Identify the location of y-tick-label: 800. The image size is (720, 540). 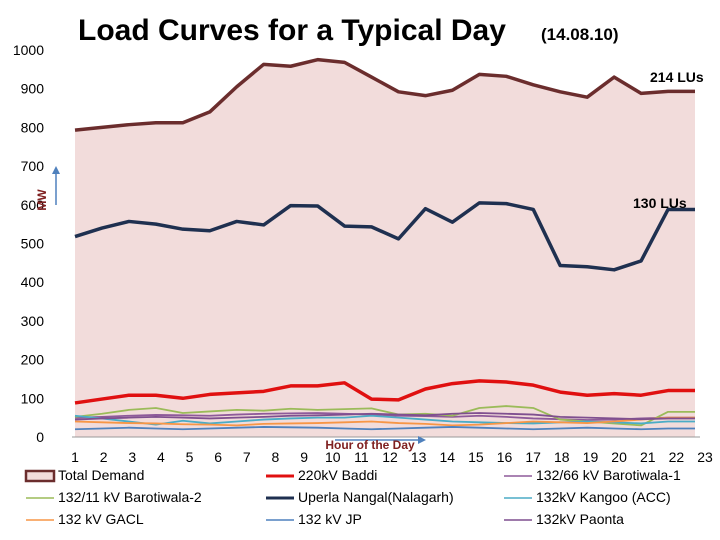
(33, 127).